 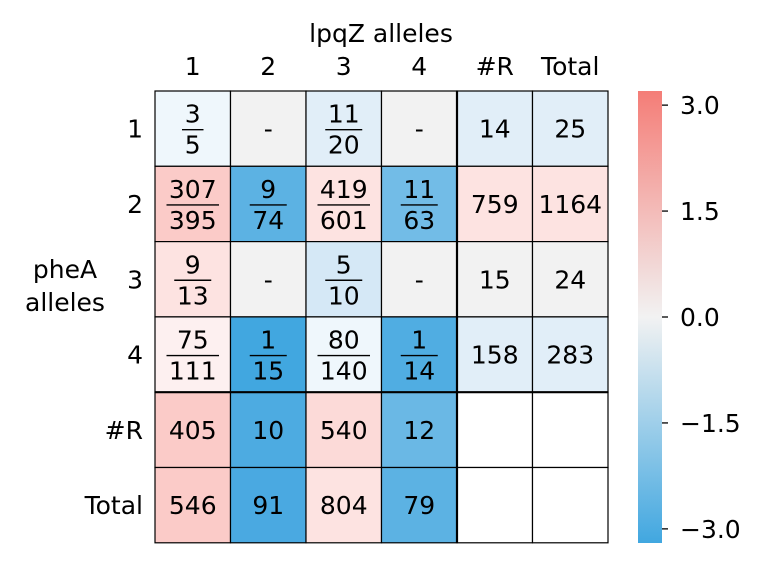 What do you see at coordinates (193, 220) in the screenshot?
I see `cell-denominator: 395` at bounding box center [193, 220].